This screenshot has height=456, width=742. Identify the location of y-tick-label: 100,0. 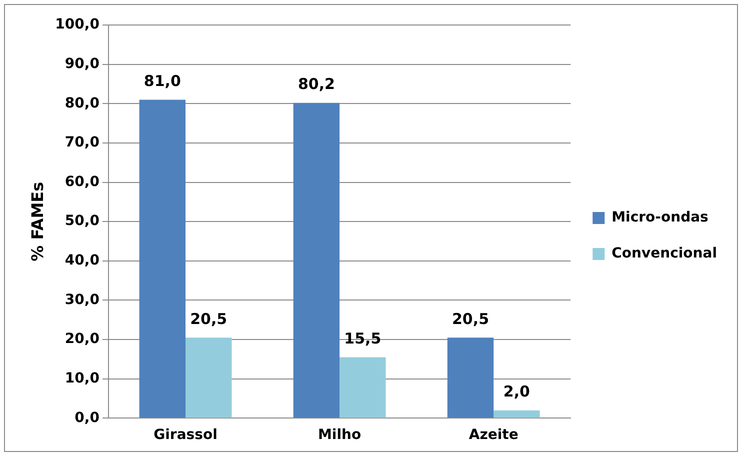
(77, 24).